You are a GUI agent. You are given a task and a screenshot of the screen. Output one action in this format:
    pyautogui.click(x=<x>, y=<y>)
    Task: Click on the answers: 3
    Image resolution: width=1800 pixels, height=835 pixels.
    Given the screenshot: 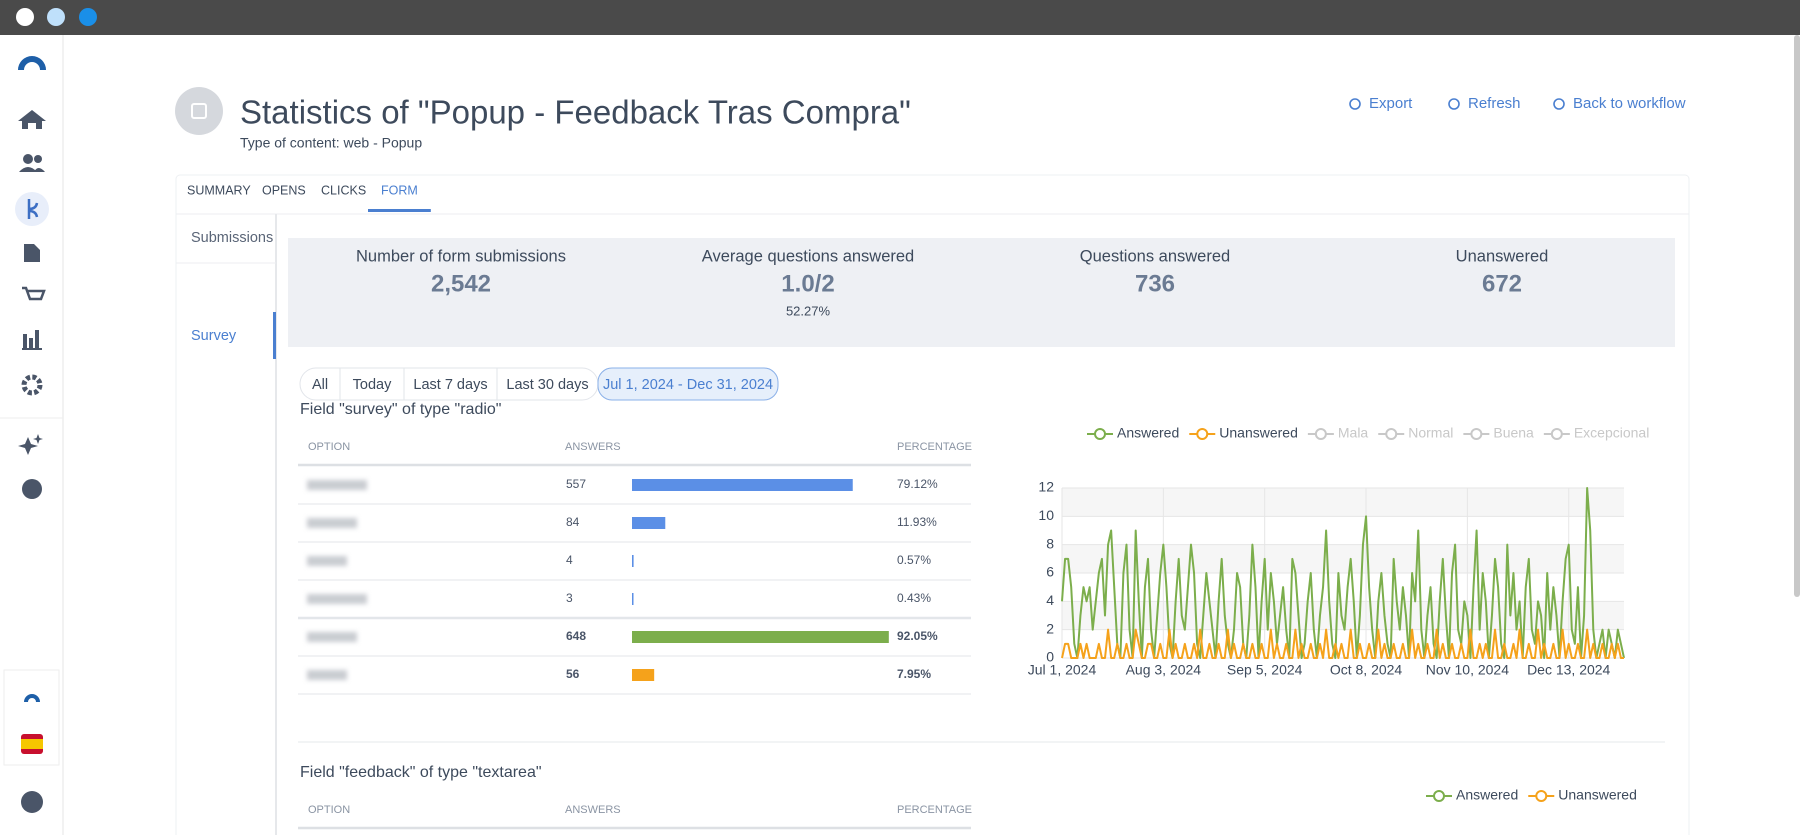 What is the action you would take?
    pyautogui.click(x=569, y=598)
    